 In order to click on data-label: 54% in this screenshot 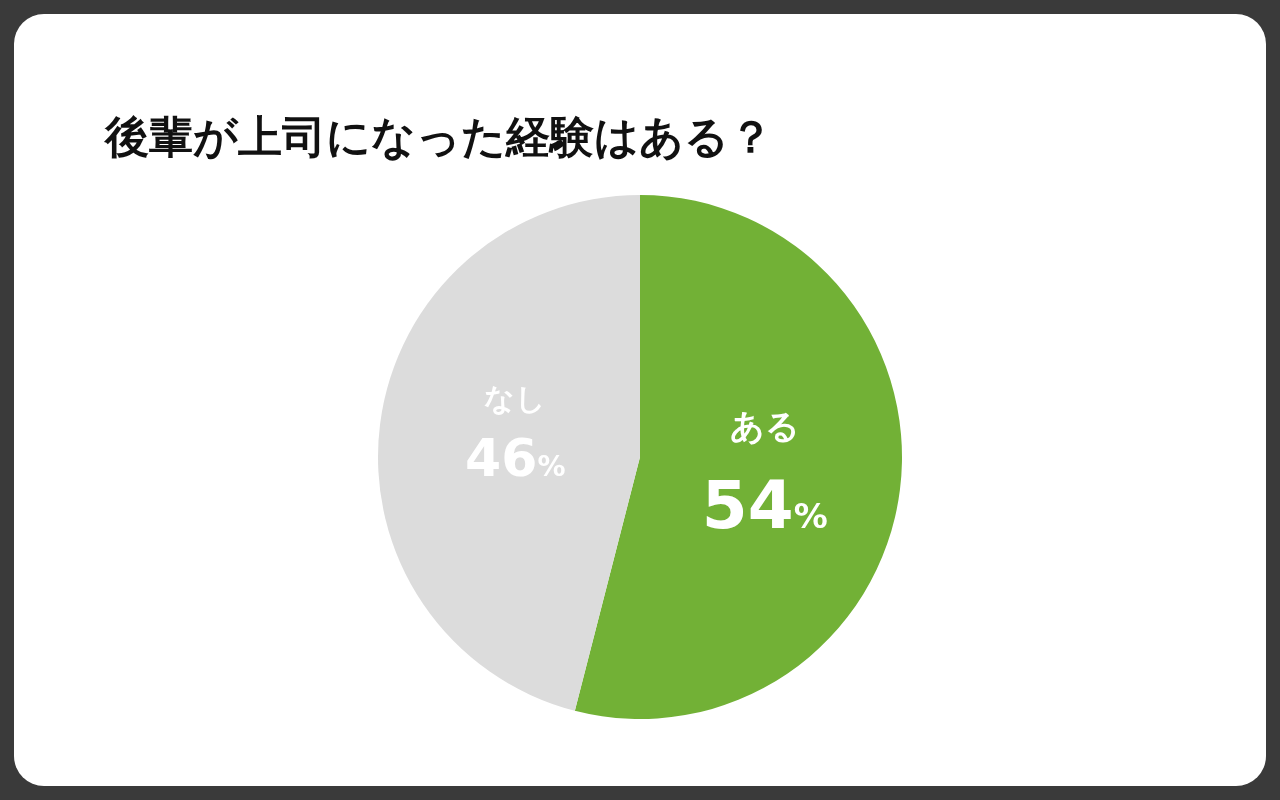, I will do `click(764, 505)`.